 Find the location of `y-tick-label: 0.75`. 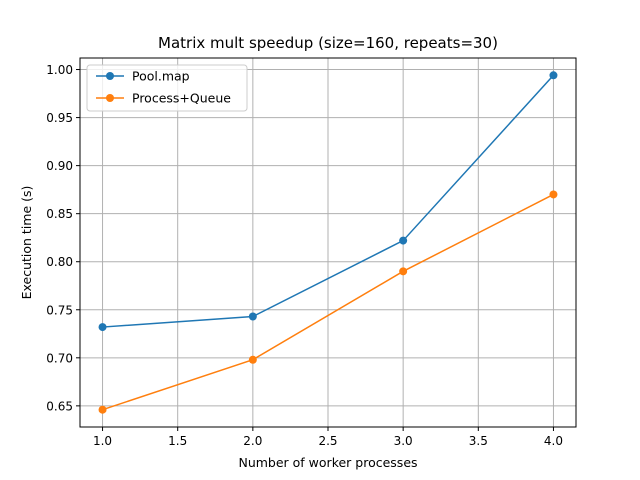

y-tick-label: 0.75 is located at coordinates (59, 310).